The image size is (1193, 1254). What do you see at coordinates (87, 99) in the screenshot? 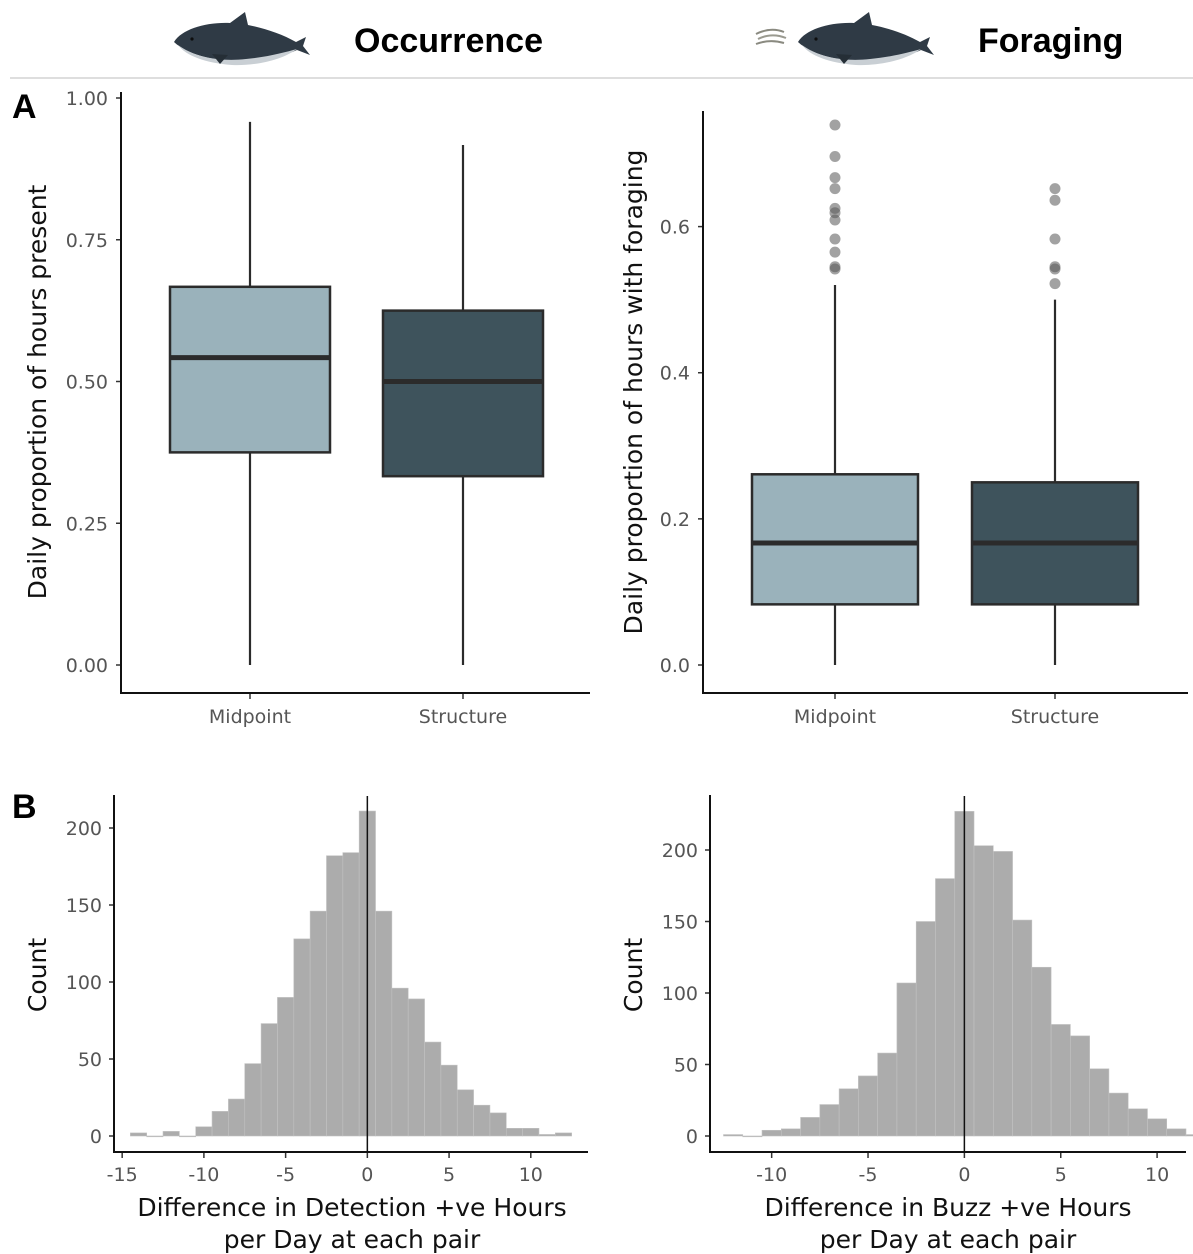
I see `y-tick-label: 1.00` at bounding box center [87, 99].